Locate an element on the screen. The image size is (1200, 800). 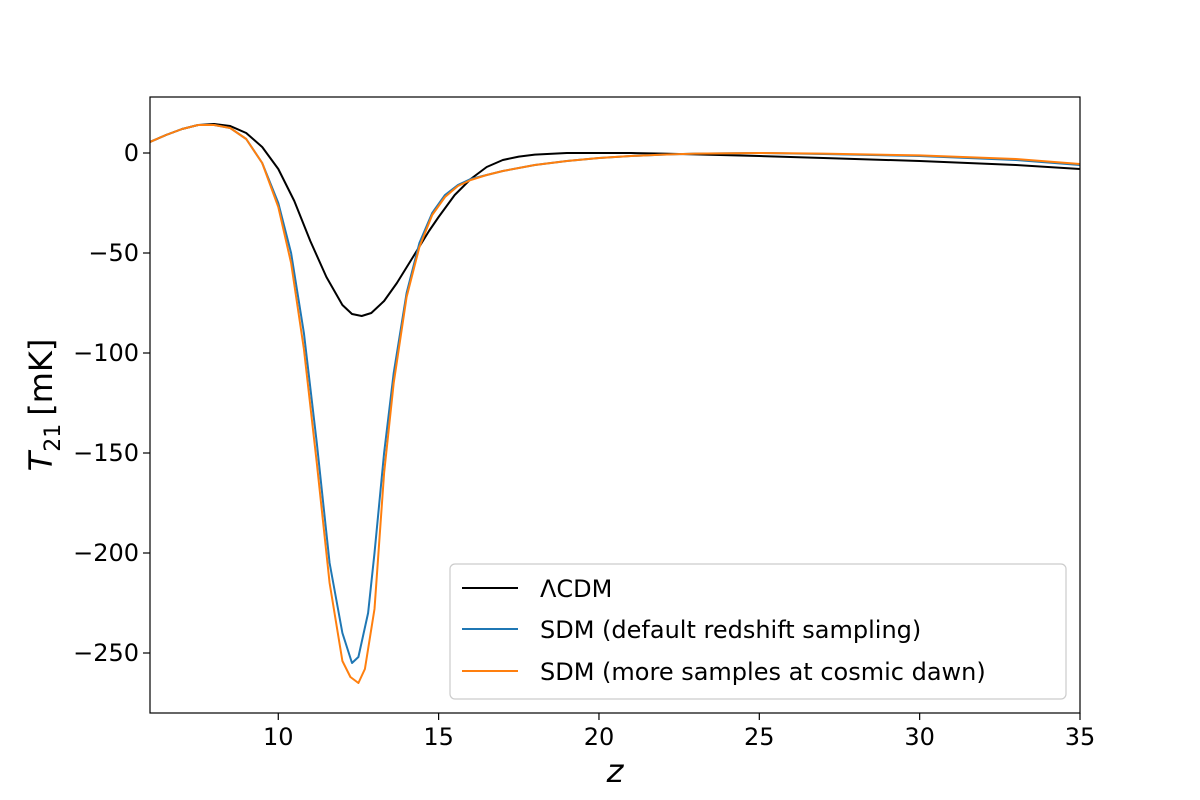
x-tick-label-20: 20 is located at coordinates (599, 737).